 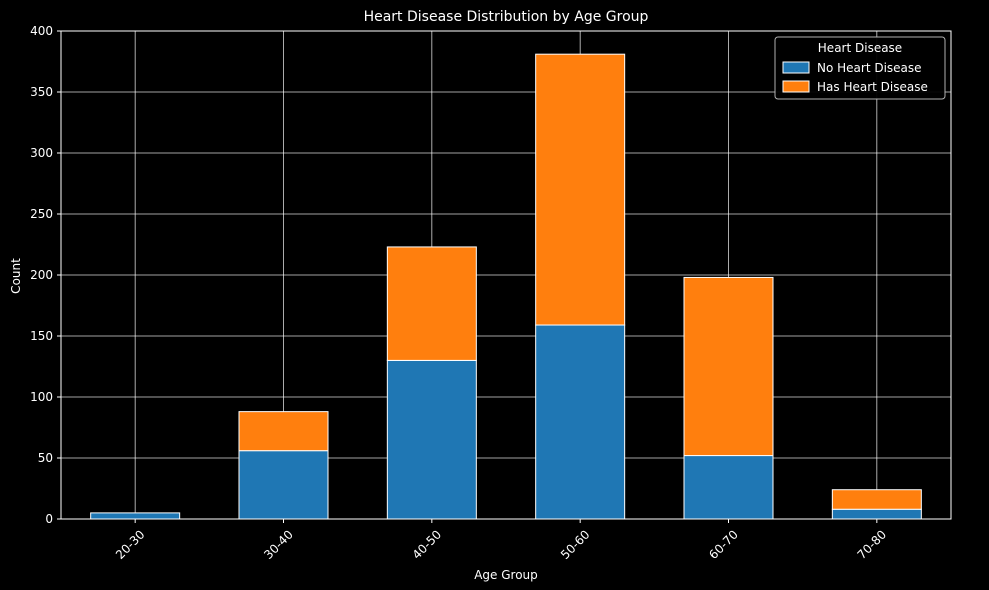 What do you see at coordinates (506, 17) in the screenshot?
I see `chart-title: Heart Disease Distribution by Age Group` at bounding box center [506, 17].